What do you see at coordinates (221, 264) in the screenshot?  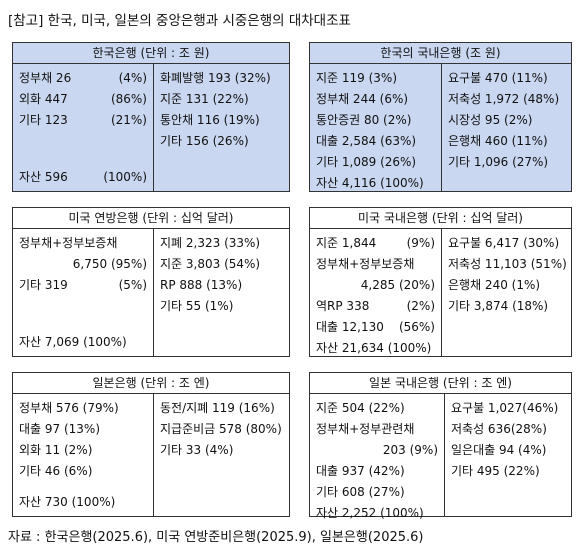 I see `row: 지준 3,803 (54%)` at bounding box center [221, 264].